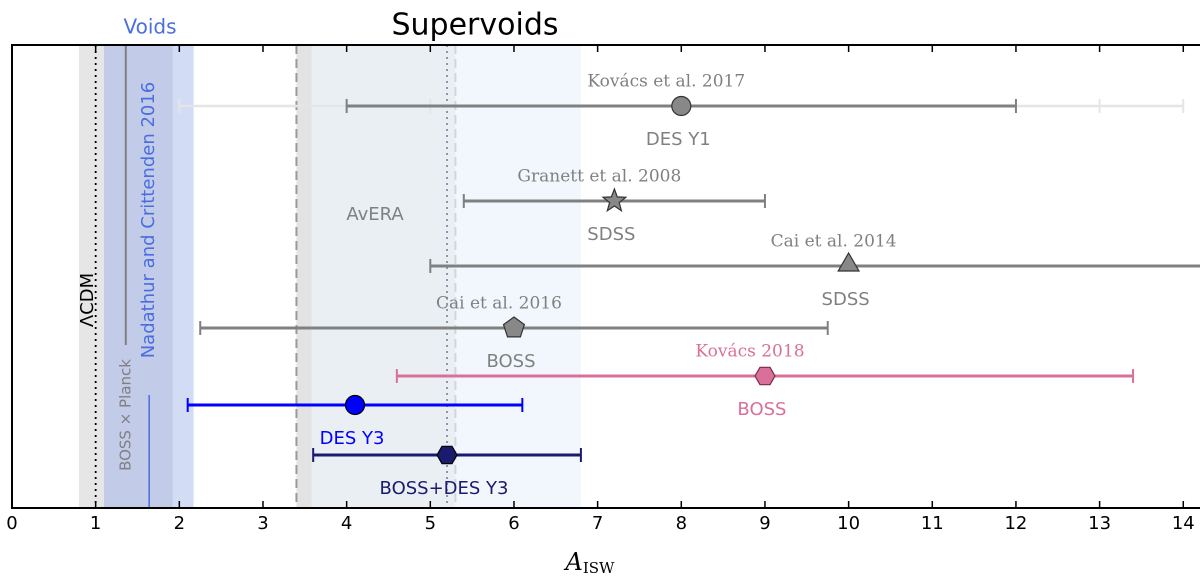 Image resolution: width=1200 pixels, height=579 pixels. Describe the element at coordinates (346, 523) in the screenshot. I see `x-tick-label: 4` at that location.